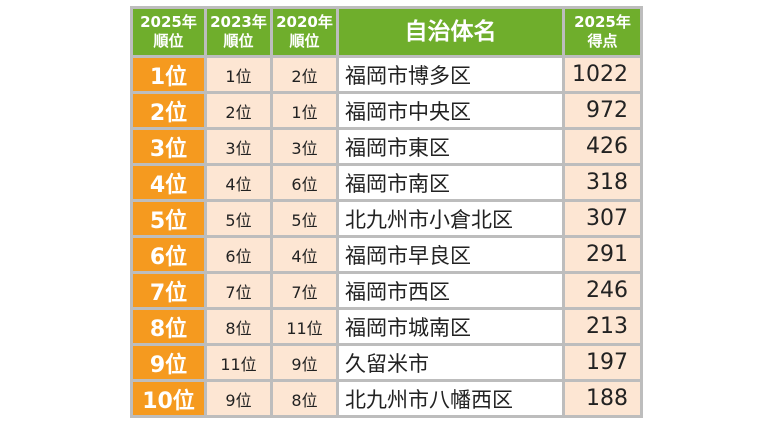 The height and width of the screenshot is (433, 770). Describe the element at coordinates (168, 146) in the screenshot. I see `rank-2025-cell: 3位` at that location.